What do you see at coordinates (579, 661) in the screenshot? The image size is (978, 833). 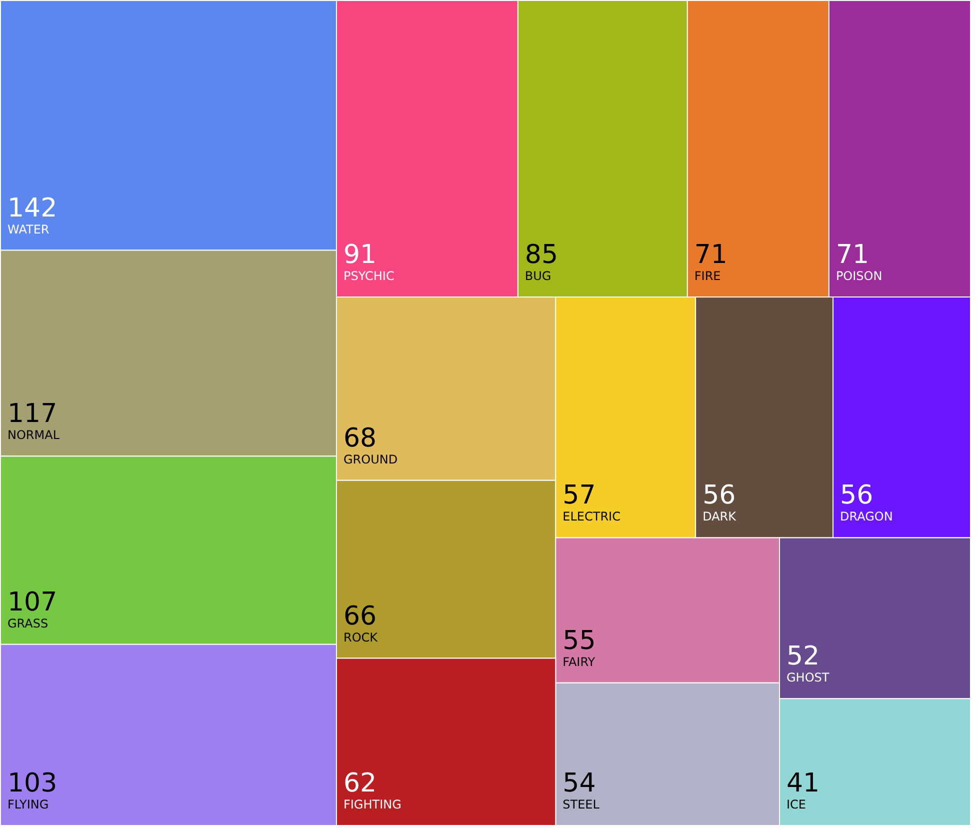 I see `category-label: FAIRY` at bounding box center [579, 661].